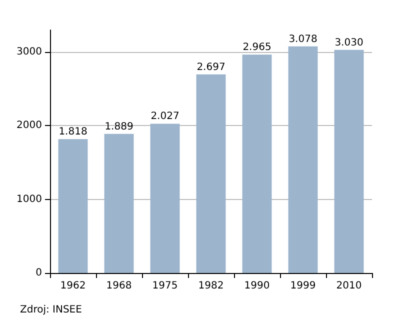 This screenshot has width=400, height=323. What do you see at coordinates (39, 273) in the screenshot?
I see `y-tick-label: 0` at bounding box center [39, 273].